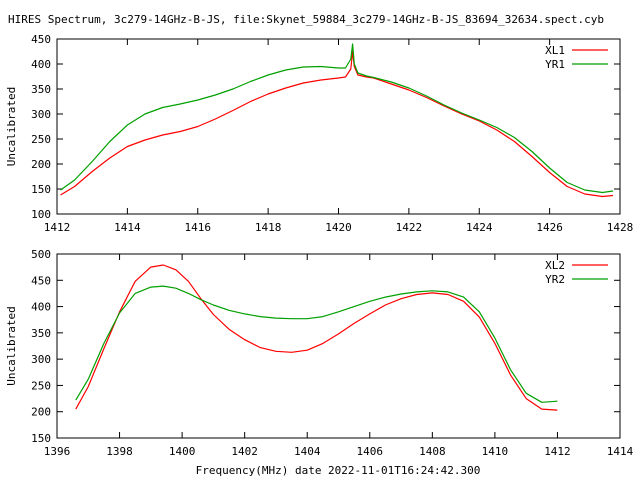 The width and height of the screenshot is (640, 485). Describe the element at coordinates (41, 214) in the screenshot. I see `y-tick-label: 100` at that location.